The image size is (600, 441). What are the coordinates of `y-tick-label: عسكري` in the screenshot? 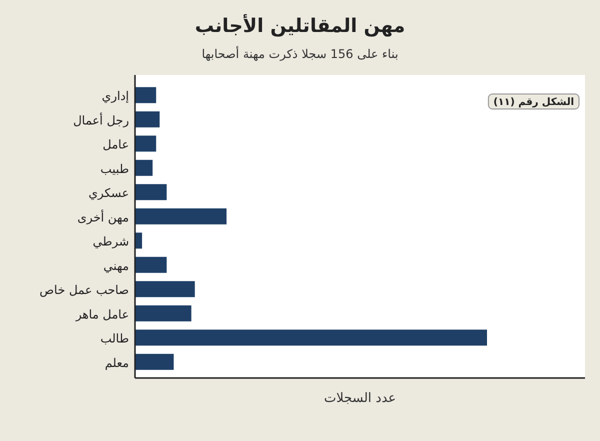 It's located at (108, 193).